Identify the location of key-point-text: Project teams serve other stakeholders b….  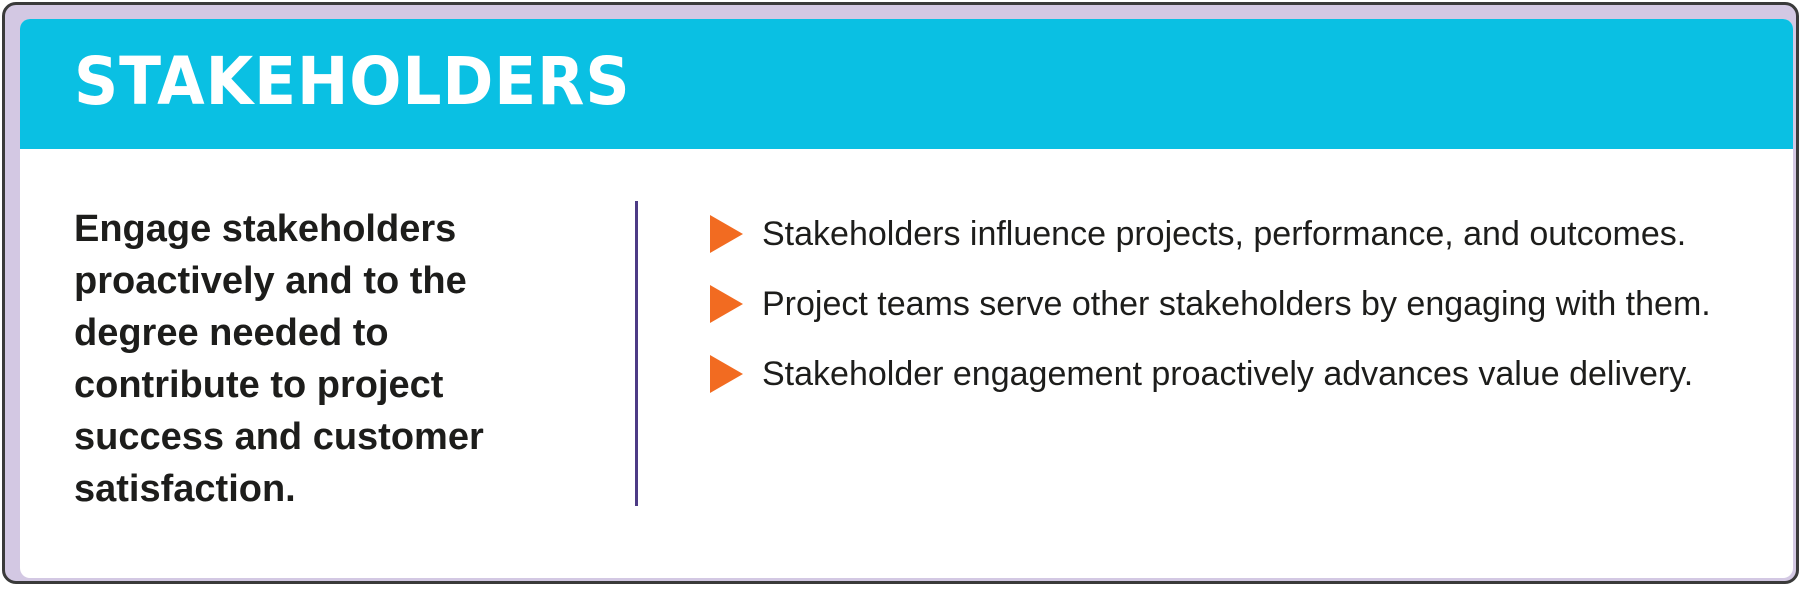
(1236, 304).